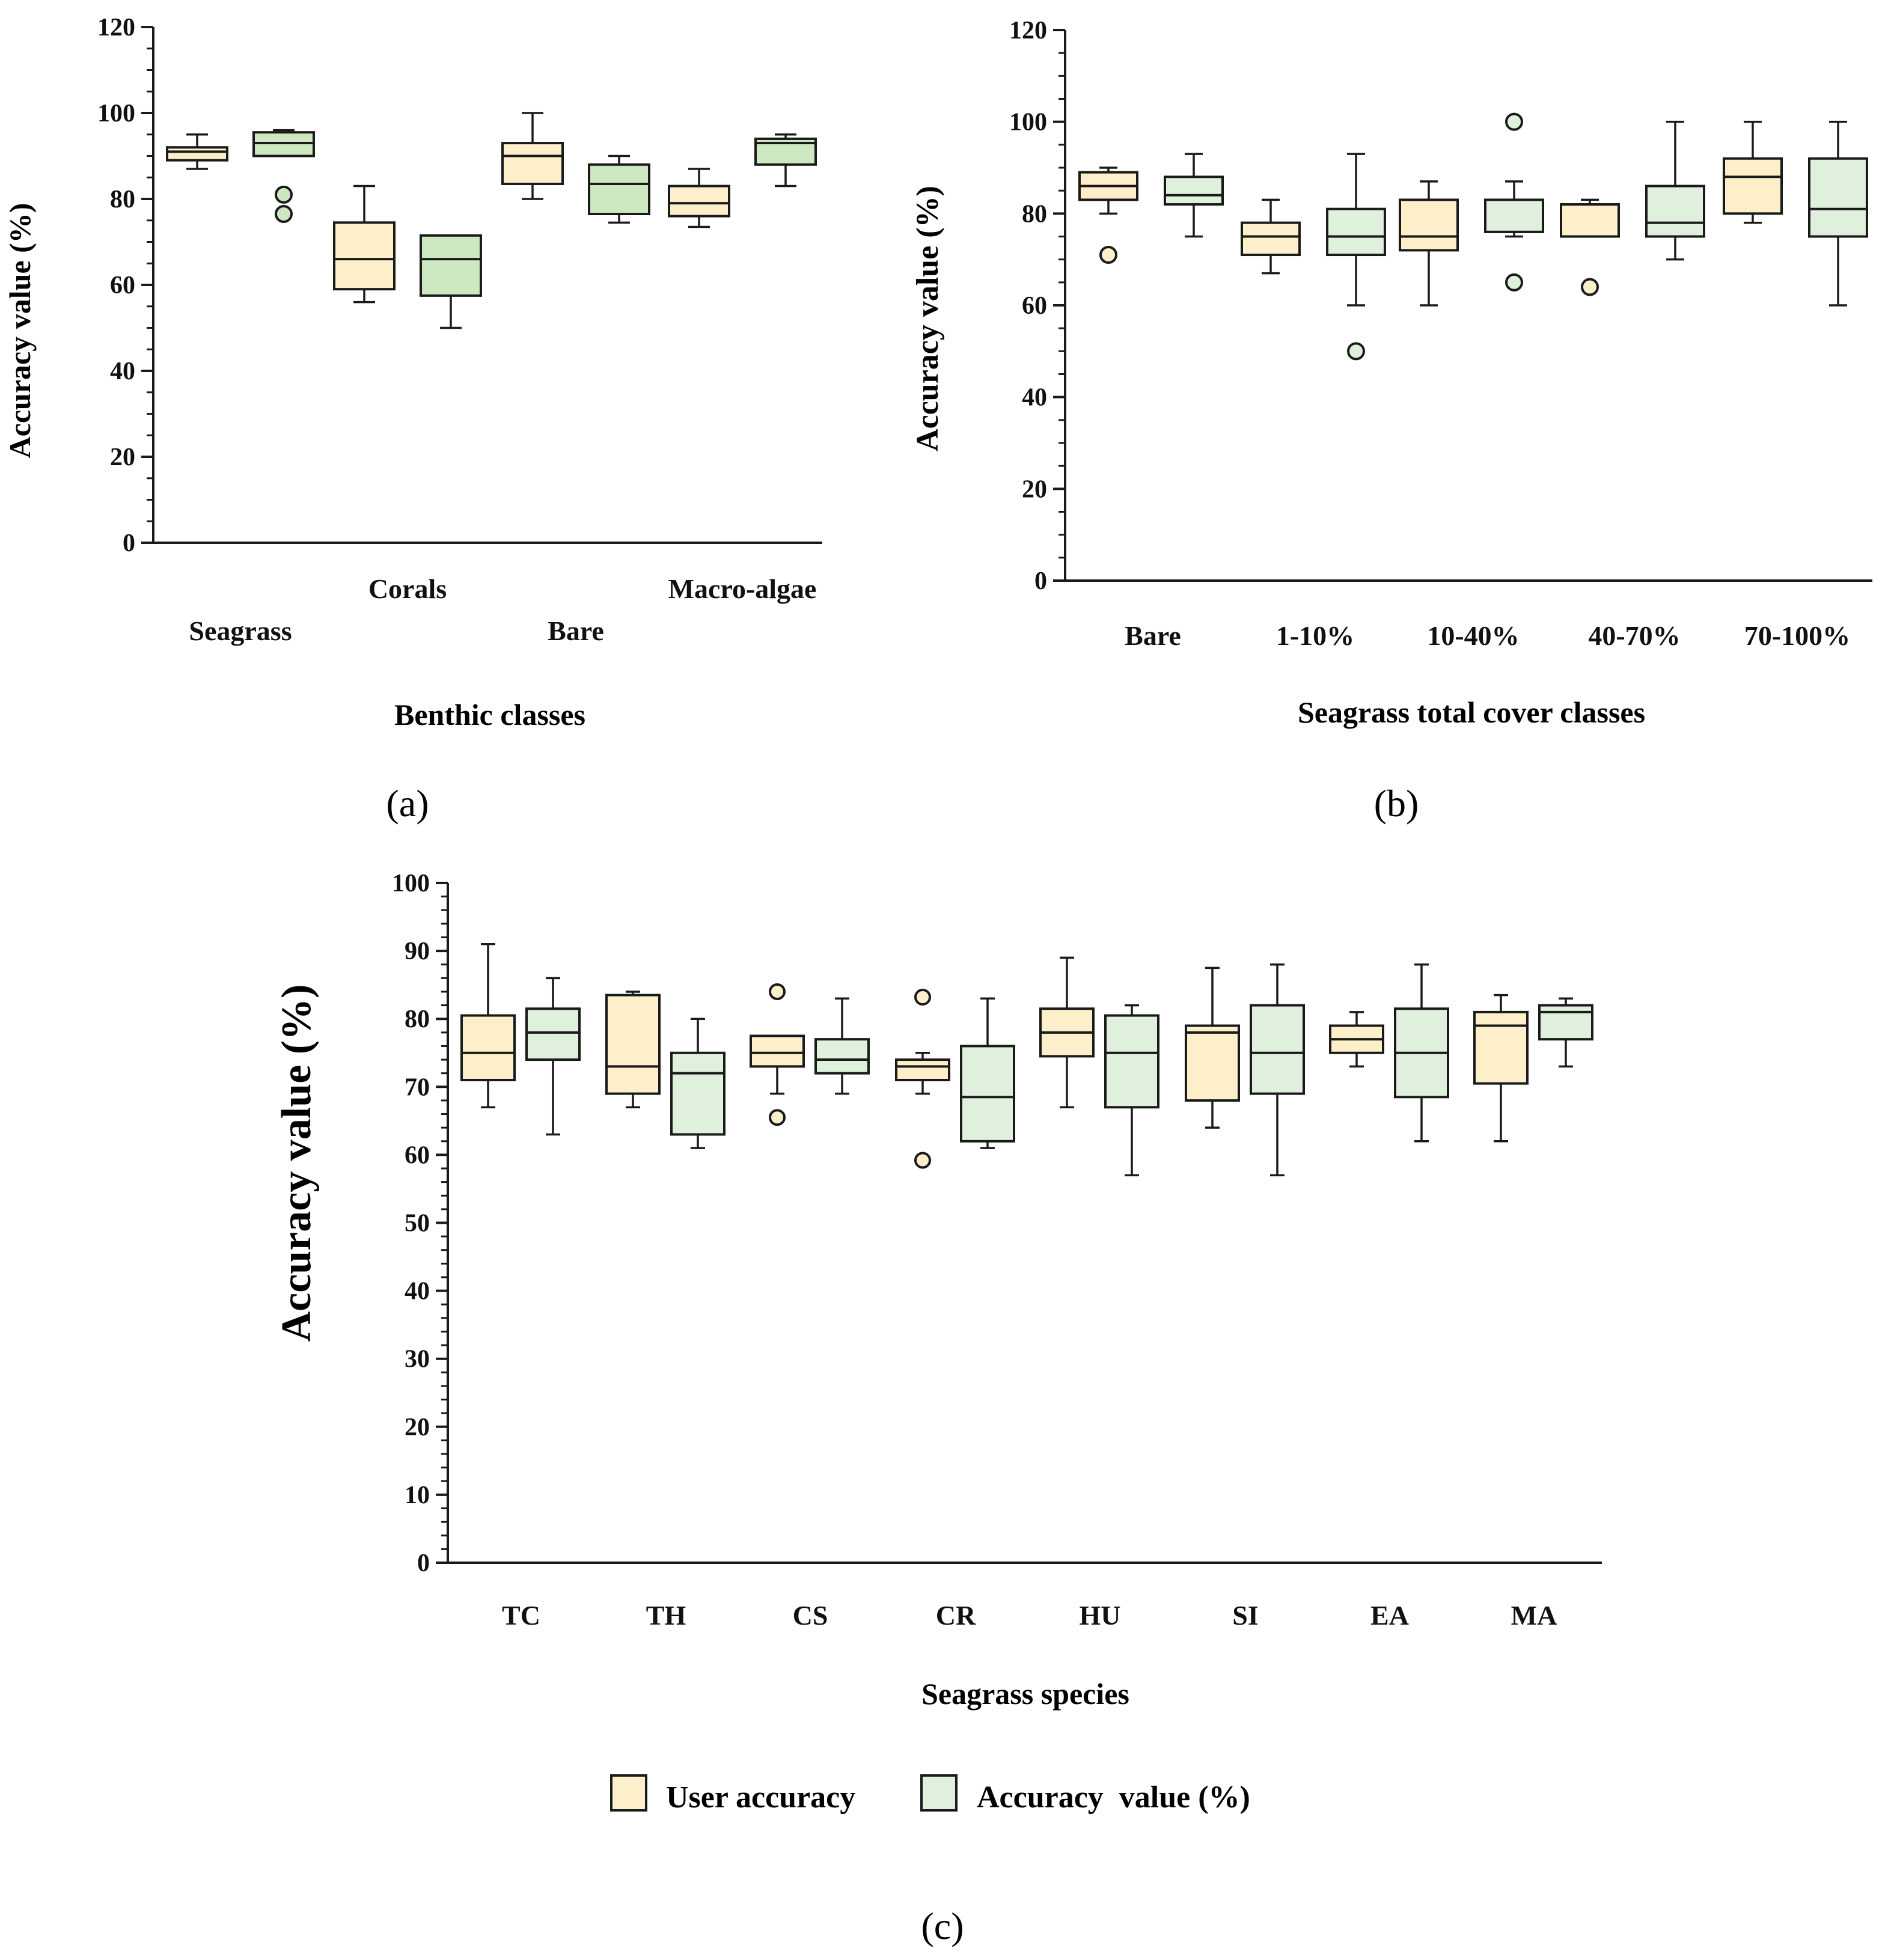  What do you see at coordinates (521, 1615) in the screenshot?
I see `category-label: TC` at bounding box center [521, 1615].